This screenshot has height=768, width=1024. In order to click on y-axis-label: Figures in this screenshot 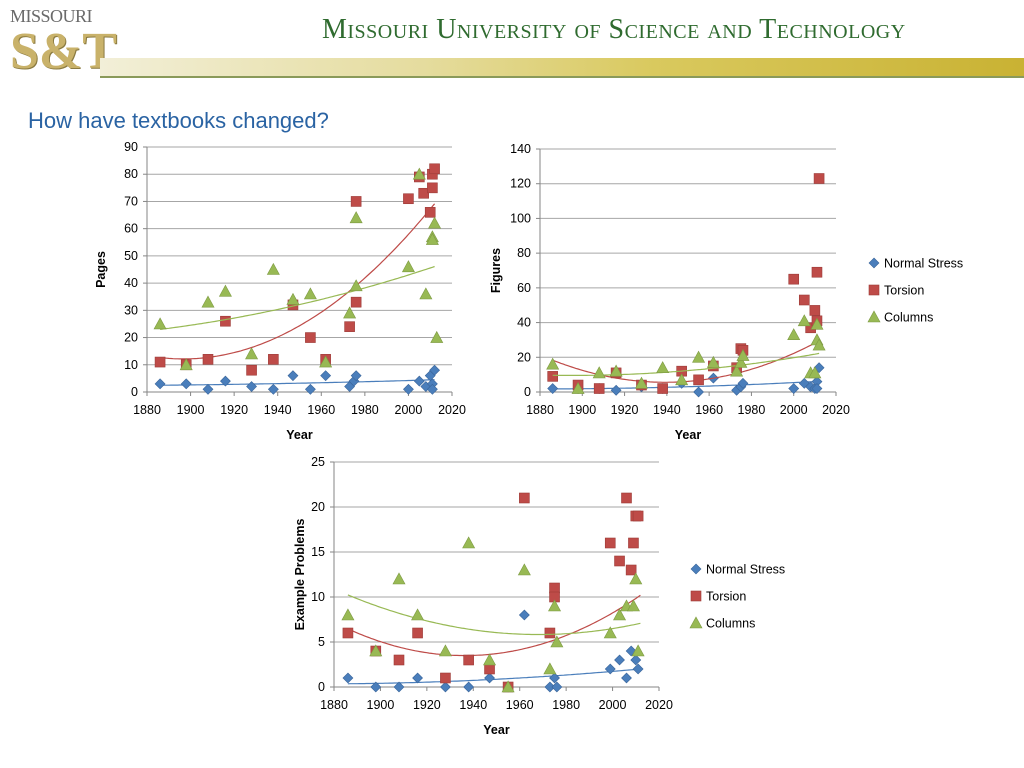, I will do `click(496, 270)`.